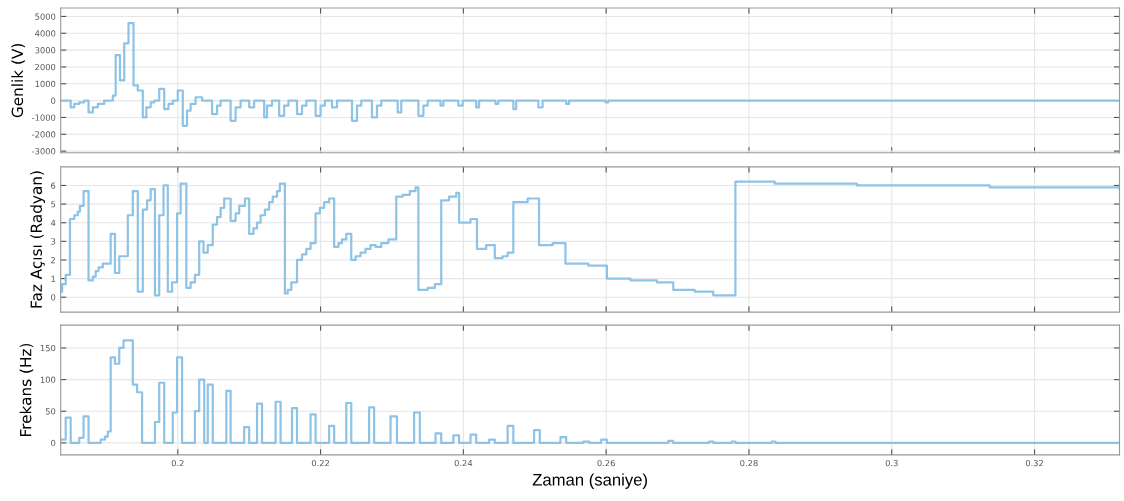 This screenshot has width=1124, height=501. Describe the element at coordinates (53, 241) in the screenshot. I see `y-tick-label: 3` at that location.